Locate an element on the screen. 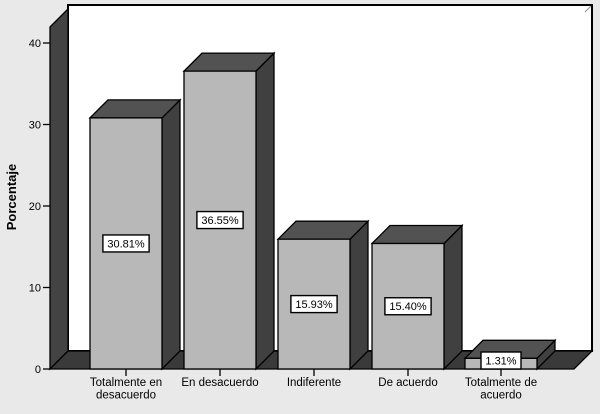 The image size is (600, 414). category-label: Indiferente is located at coordinates (314, 383).